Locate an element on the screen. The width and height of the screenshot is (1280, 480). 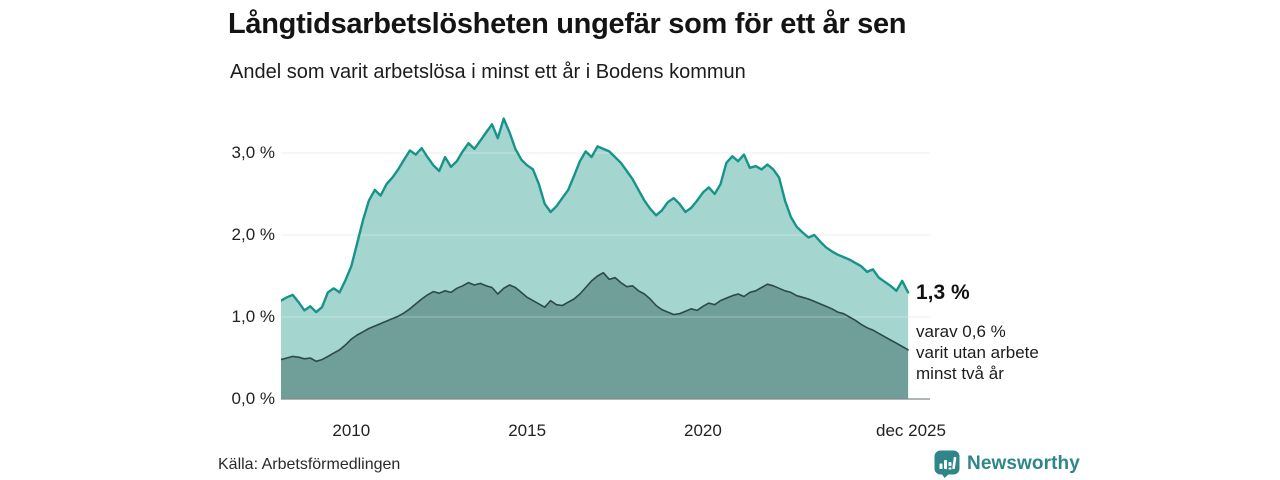
y-tick-label: 2,0 % is located at coordinates (253, 234).